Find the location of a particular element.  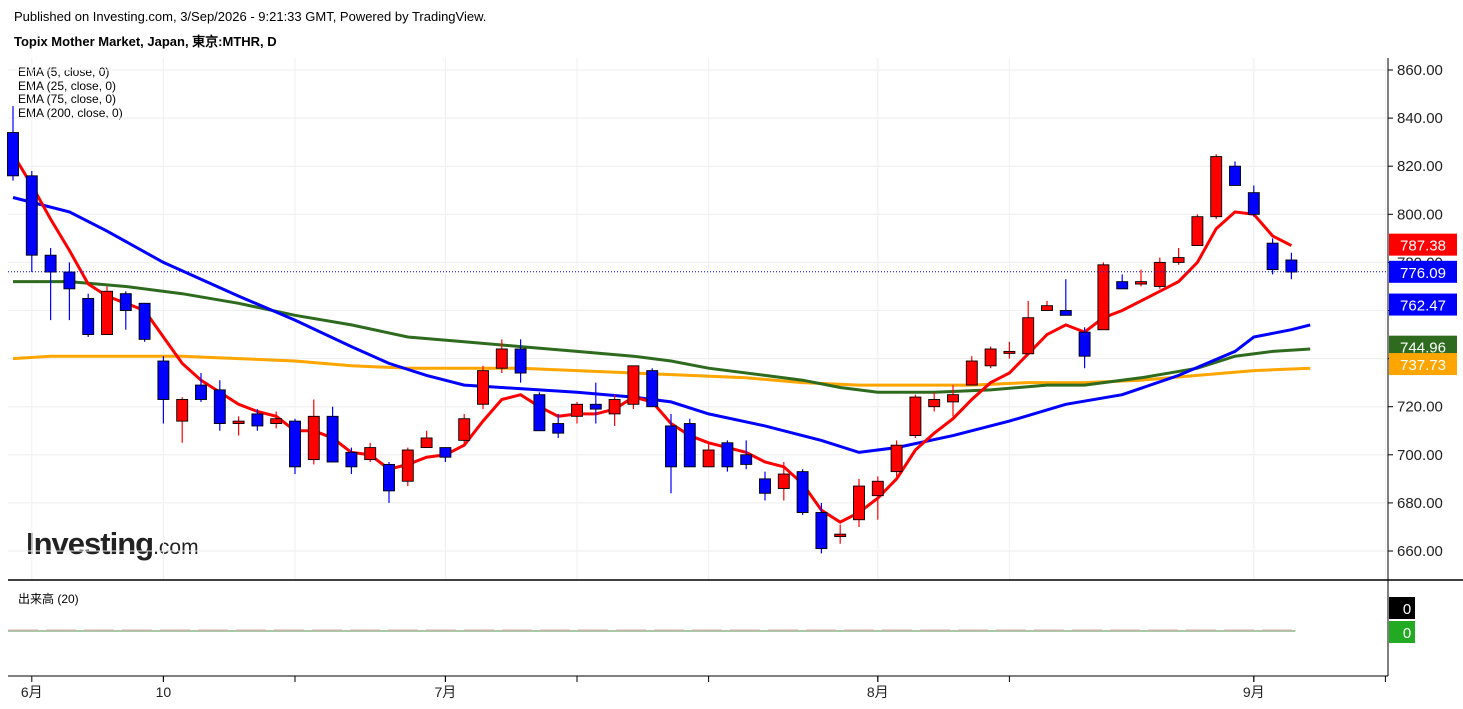

x-tick-label: 9月 is located at coordinates (1254, 692).